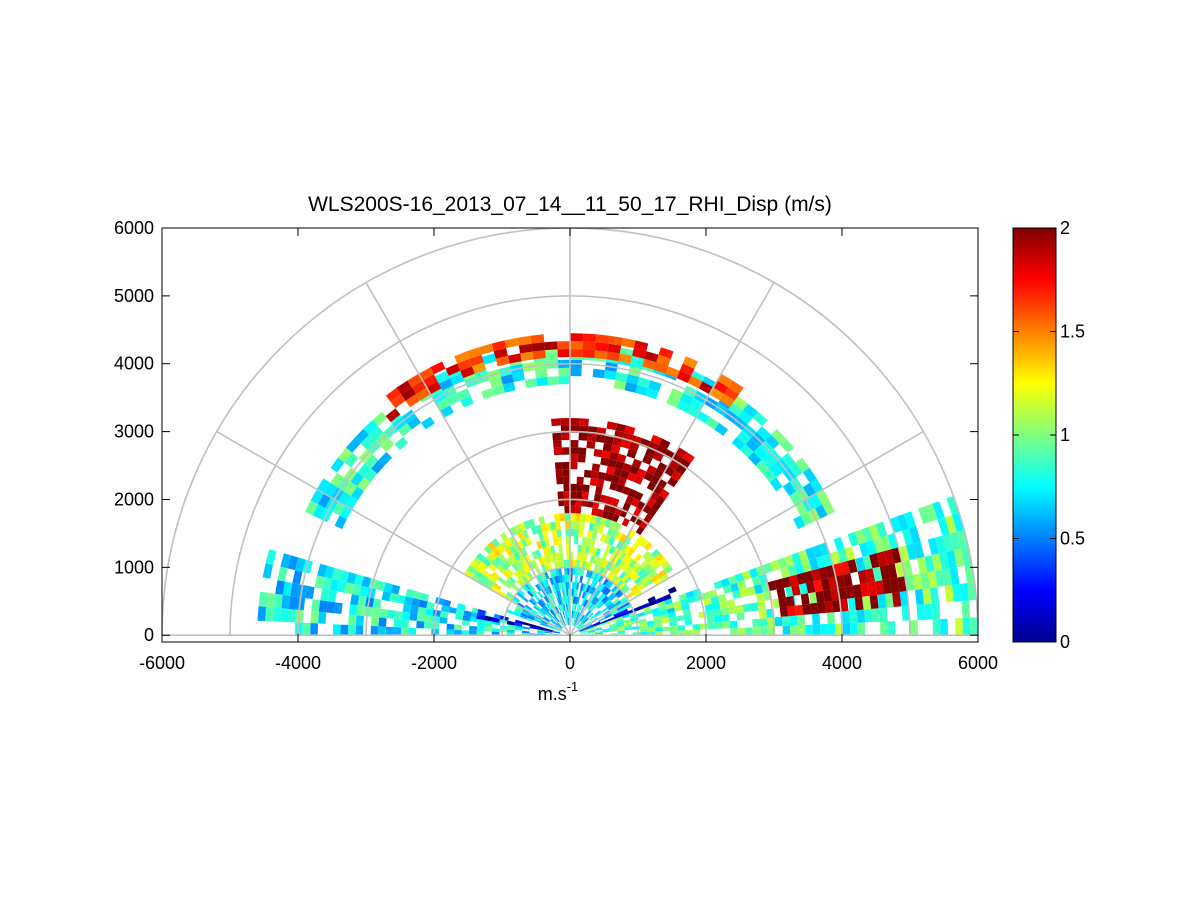 The width and height of the screenshot is (1201, 901). I want to click on colorbar-tick-label: 1, so click(1065, 435).